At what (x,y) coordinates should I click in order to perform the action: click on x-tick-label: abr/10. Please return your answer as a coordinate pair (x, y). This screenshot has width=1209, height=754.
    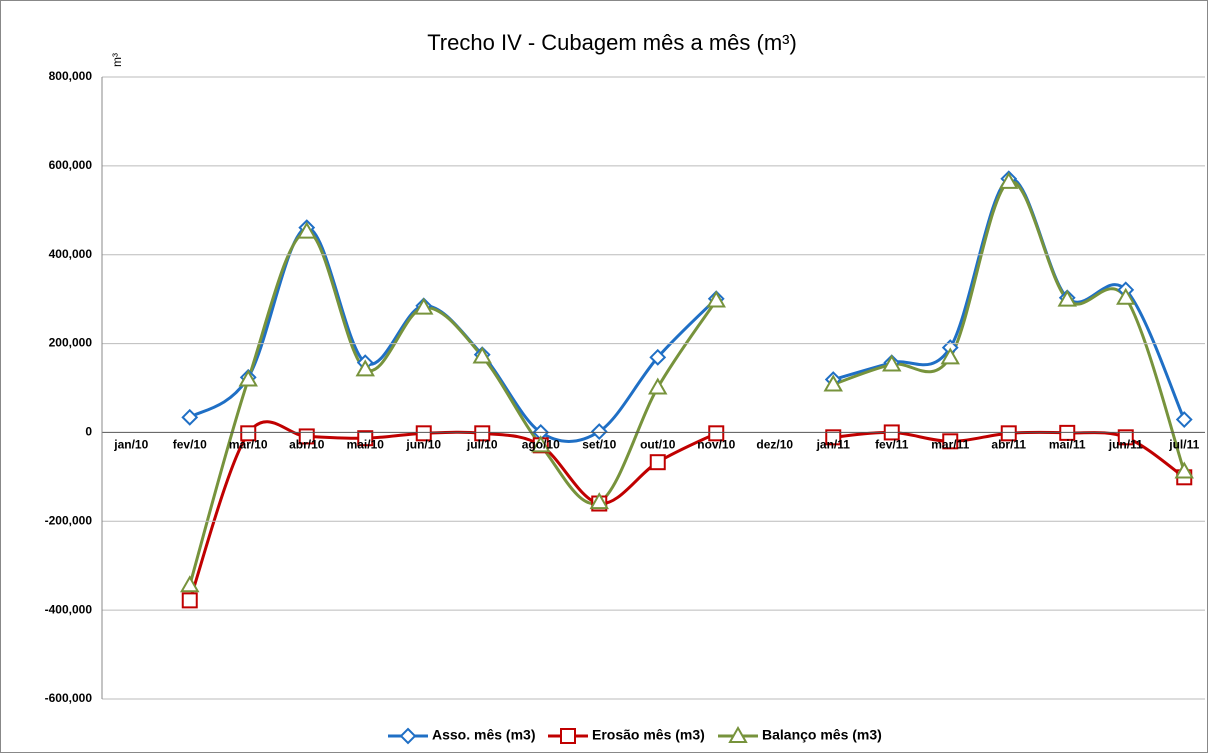
    Looking at the image, I should click on (307, 445).